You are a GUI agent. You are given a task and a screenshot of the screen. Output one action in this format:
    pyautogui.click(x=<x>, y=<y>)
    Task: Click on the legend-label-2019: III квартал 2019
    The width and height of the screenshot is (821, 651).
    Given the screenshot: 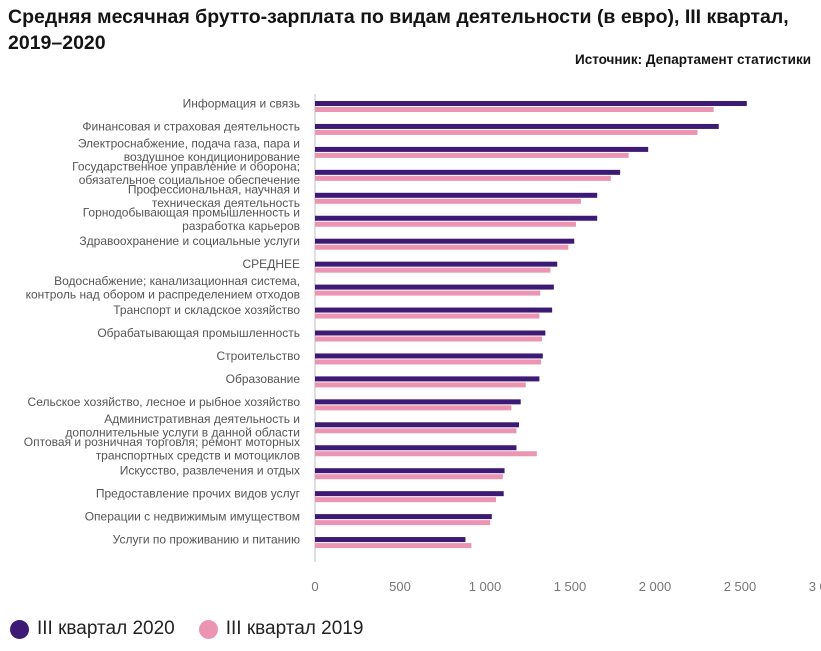 What is the action you would take?
    pyautogui.click(x=294, y=628)
    